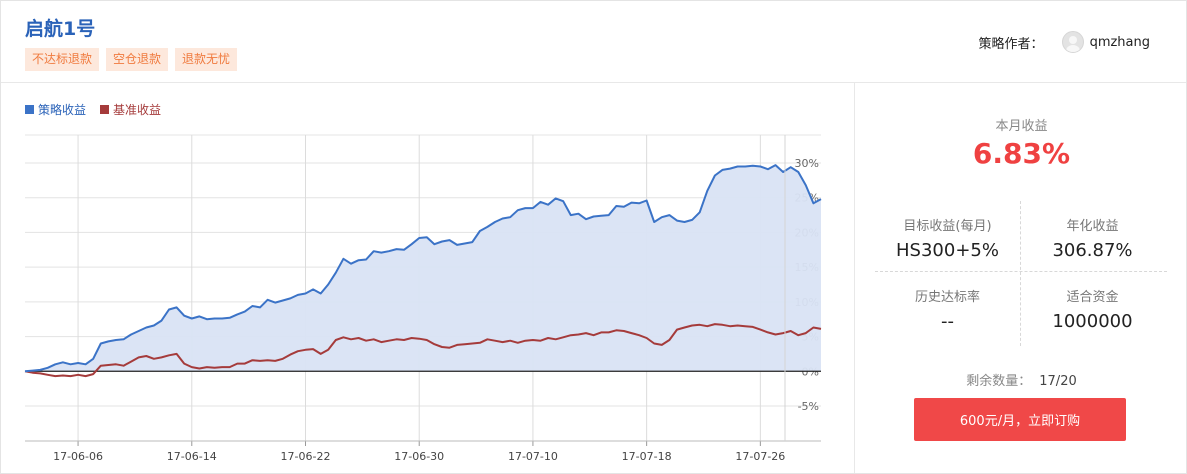  I want to click on annual-return-value: 306.87%, so click(1092, 250).